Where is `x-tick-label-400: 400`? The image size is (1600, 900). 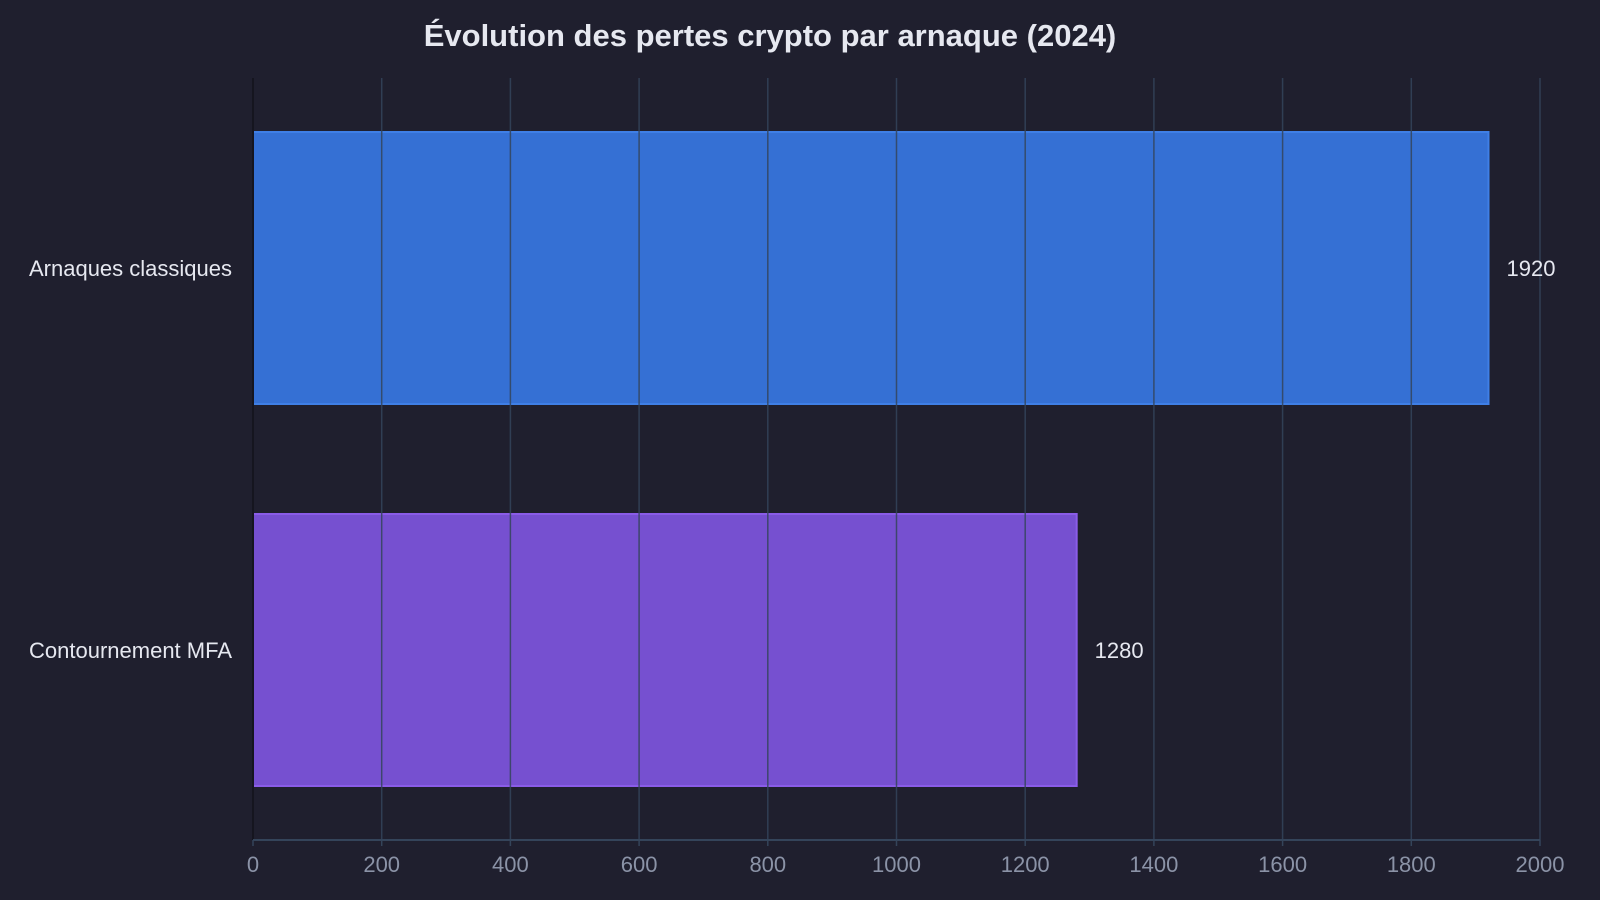
x-tick-label-400: 400 is located at coordinates (510, 864).